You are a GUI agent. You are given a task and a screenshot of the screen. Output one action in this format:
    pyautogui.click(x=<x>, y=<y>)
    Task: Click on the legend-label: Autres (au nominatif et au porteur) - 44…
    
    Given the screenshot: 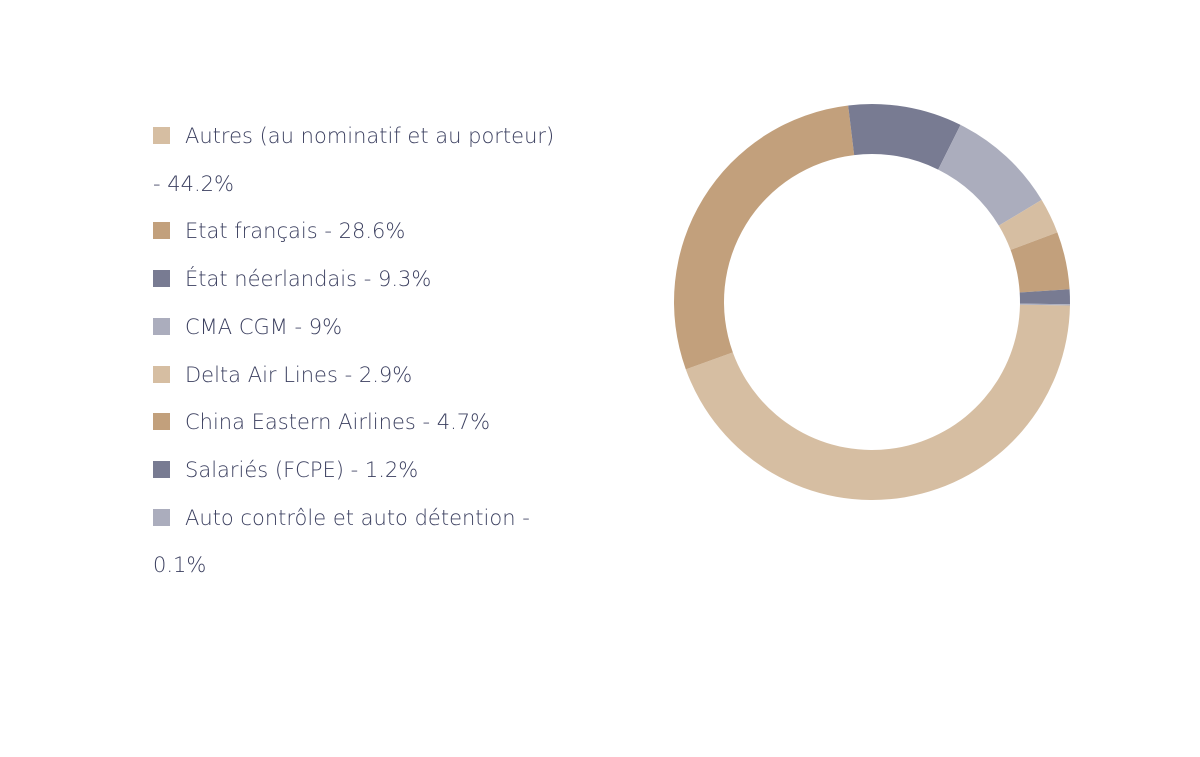 What is the action you would take?
    pyautogui.click(x=354, y=160)
    